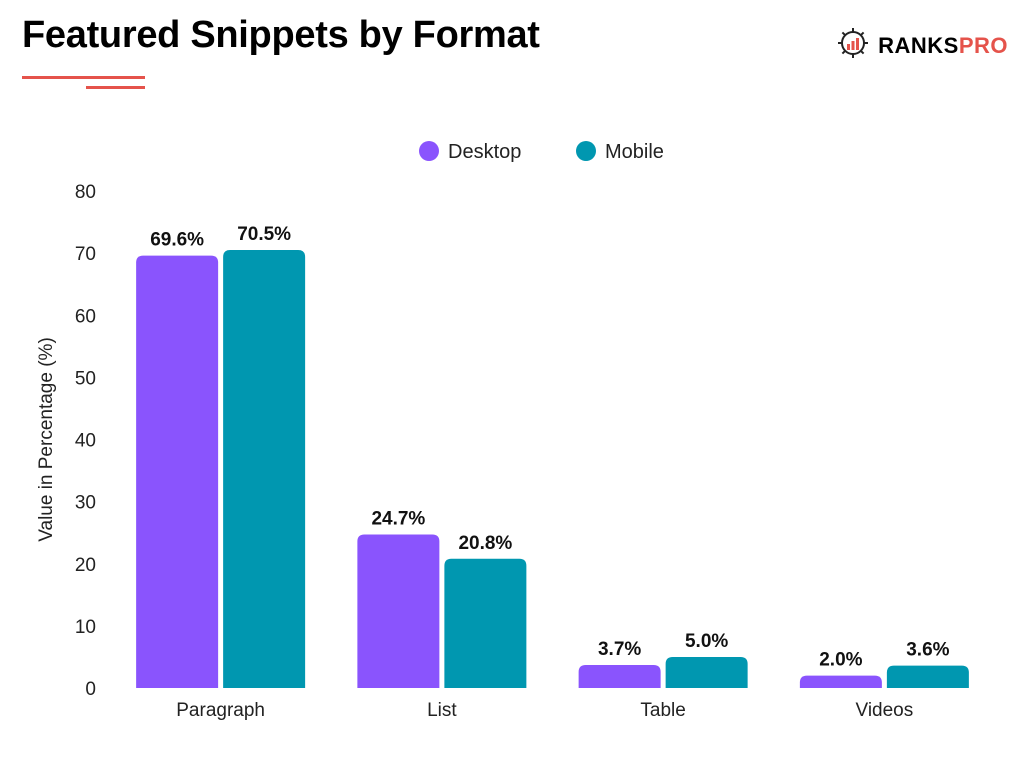 The height and width of the screenshot is (768, 1024). Describe the element at coordinates (927, 650) in the screenshot. I see `data-label: 3.6%` at that location.